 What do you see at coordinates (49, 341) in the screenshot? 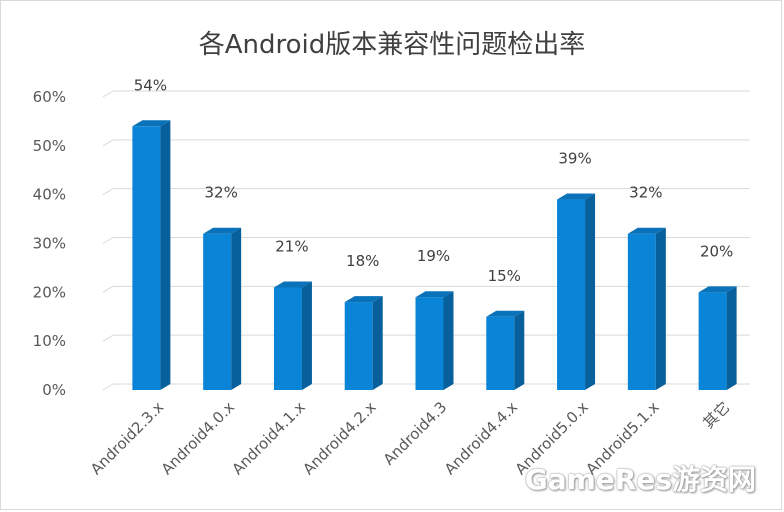
I see `y-tick-label: 10%` at bounding box center [49, 341].